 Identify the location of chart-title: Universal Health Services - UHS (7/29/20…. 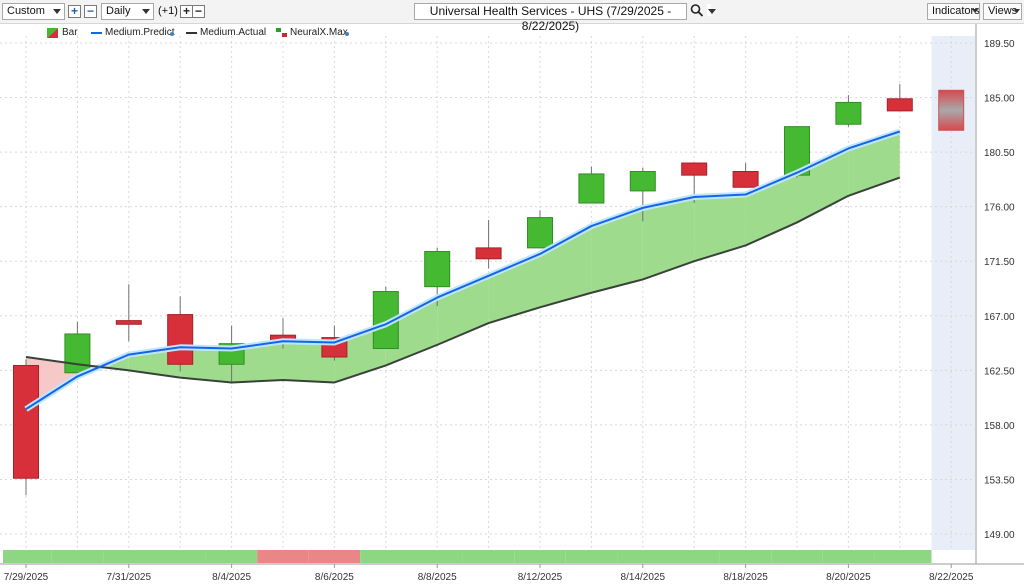
(550, 18).